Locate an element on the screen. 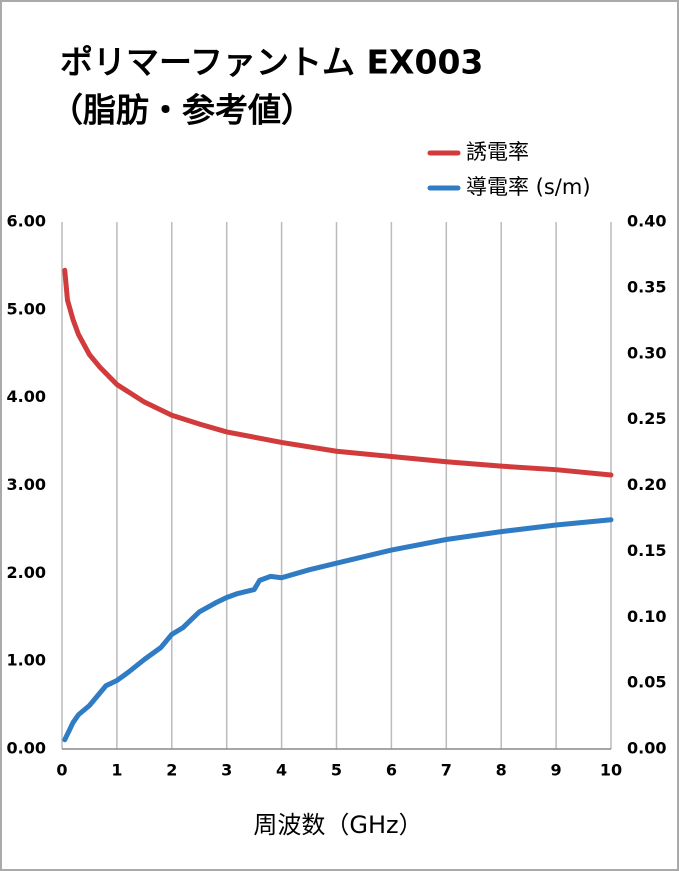 The width and height of the screenshot is (679, 871). x-tick-label: 10 is located at coordinates (611, 770).